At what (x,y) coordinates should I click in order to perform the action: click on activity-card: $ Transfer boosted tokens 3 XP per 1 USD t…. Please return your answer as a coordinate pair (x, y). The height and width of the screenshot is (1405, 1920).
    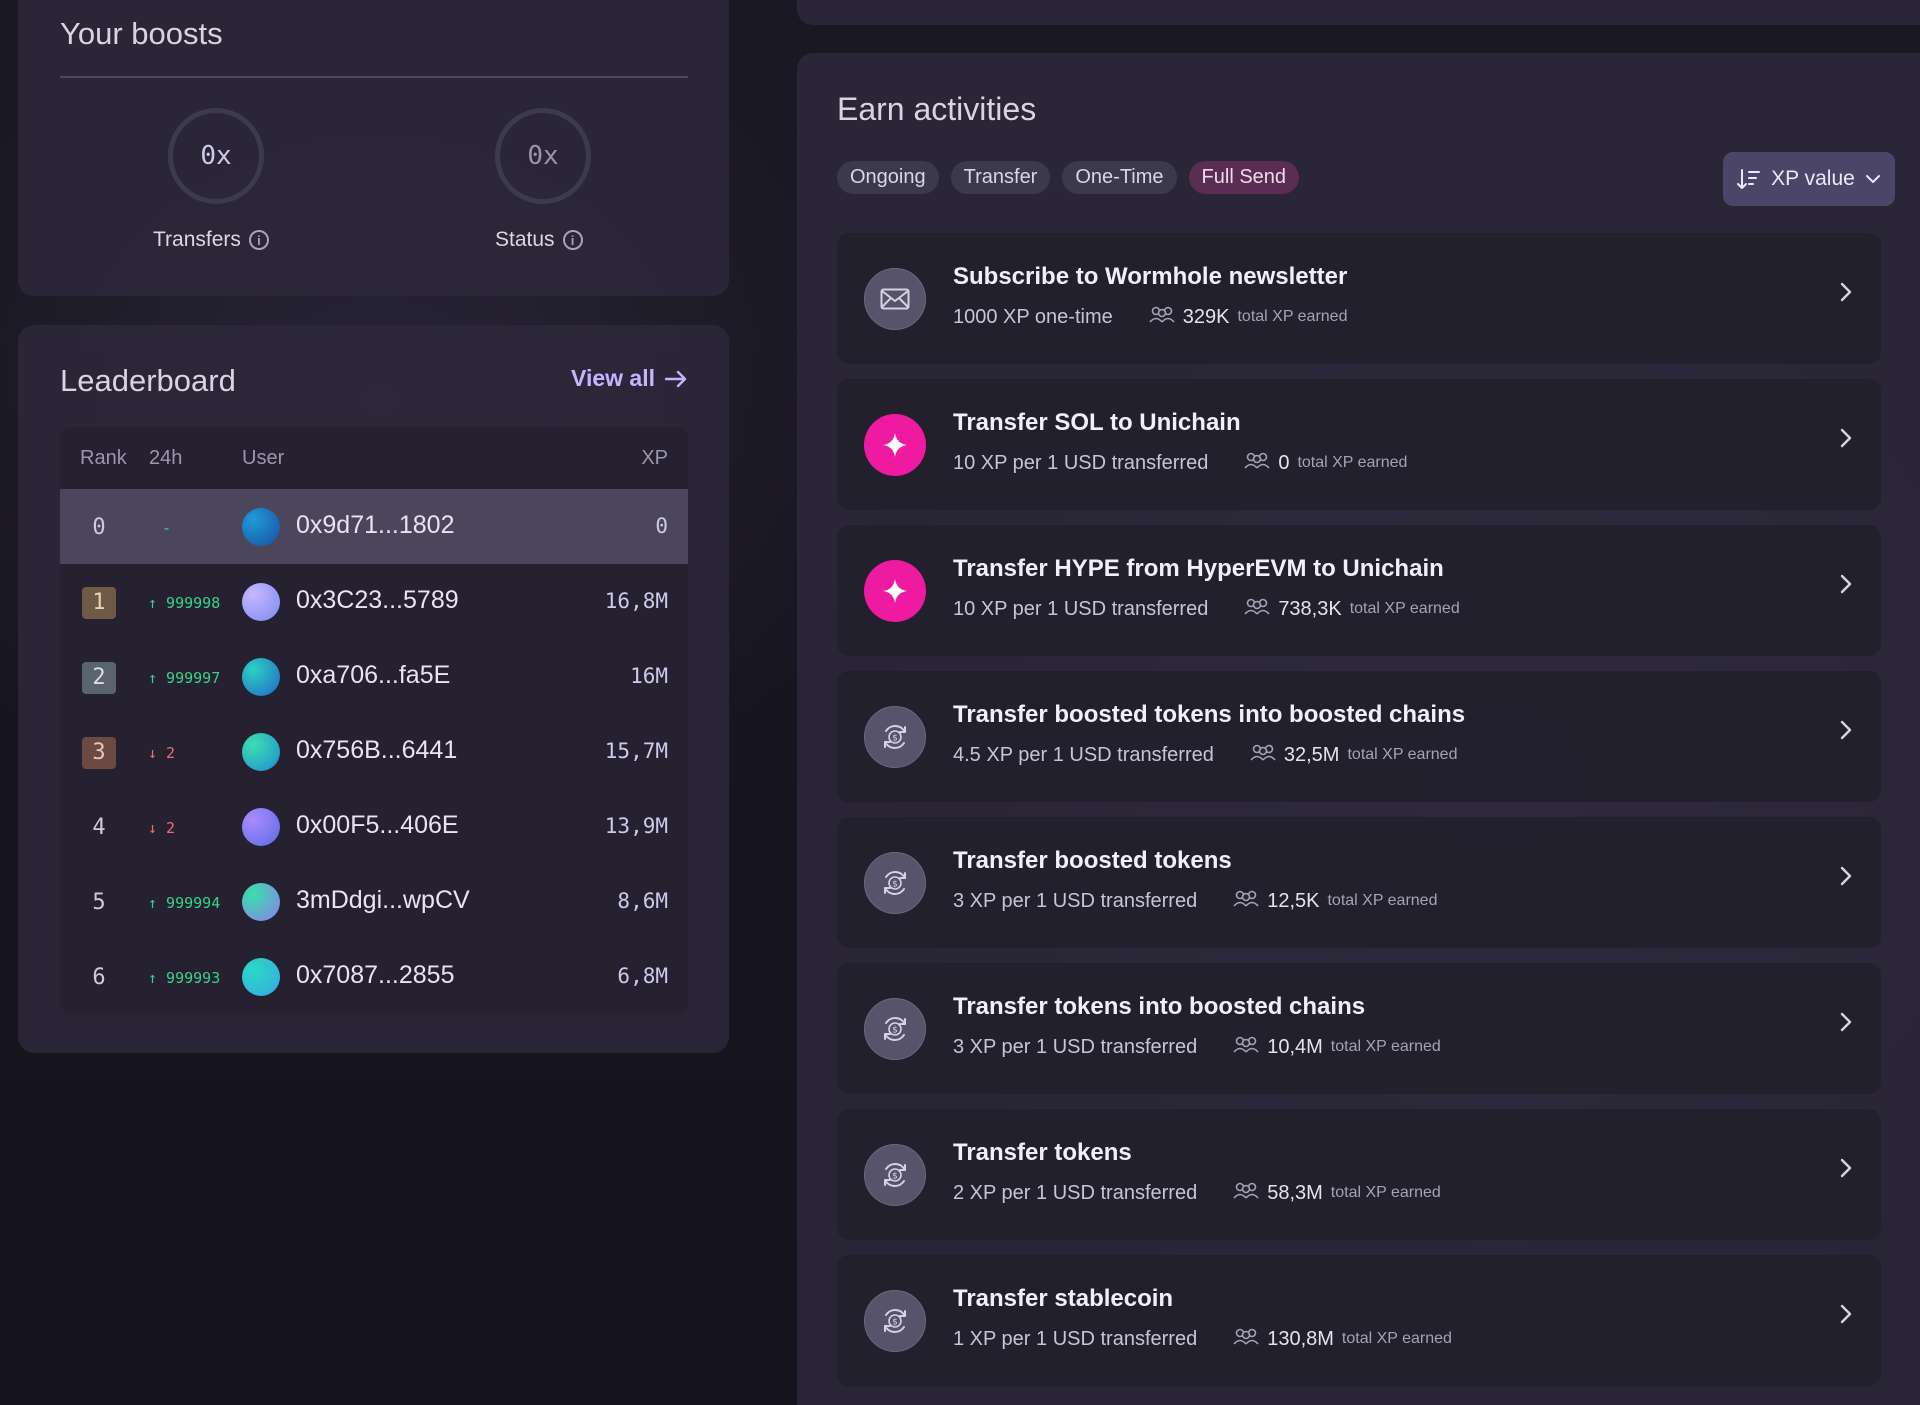
    Looking at the image, I should click on (1359, 882).